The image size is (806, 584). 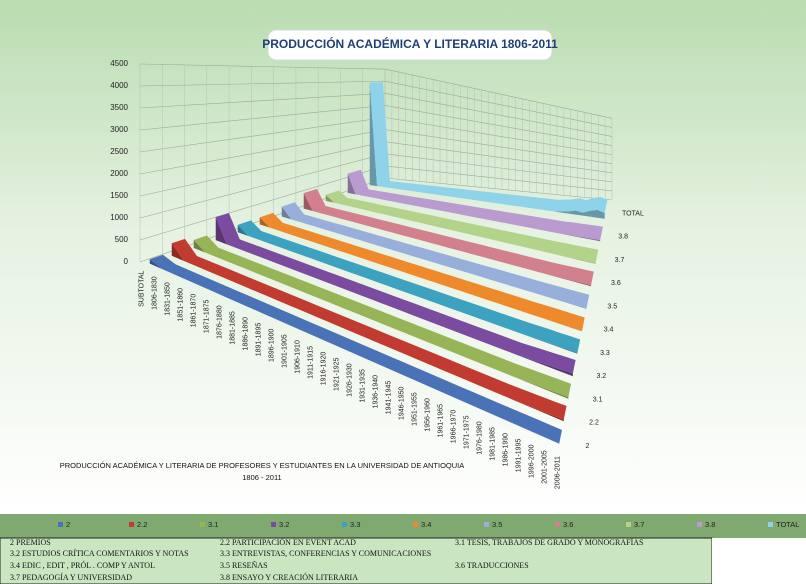 I want to click on legend-label: 2.2, so click(x=142, y=524).